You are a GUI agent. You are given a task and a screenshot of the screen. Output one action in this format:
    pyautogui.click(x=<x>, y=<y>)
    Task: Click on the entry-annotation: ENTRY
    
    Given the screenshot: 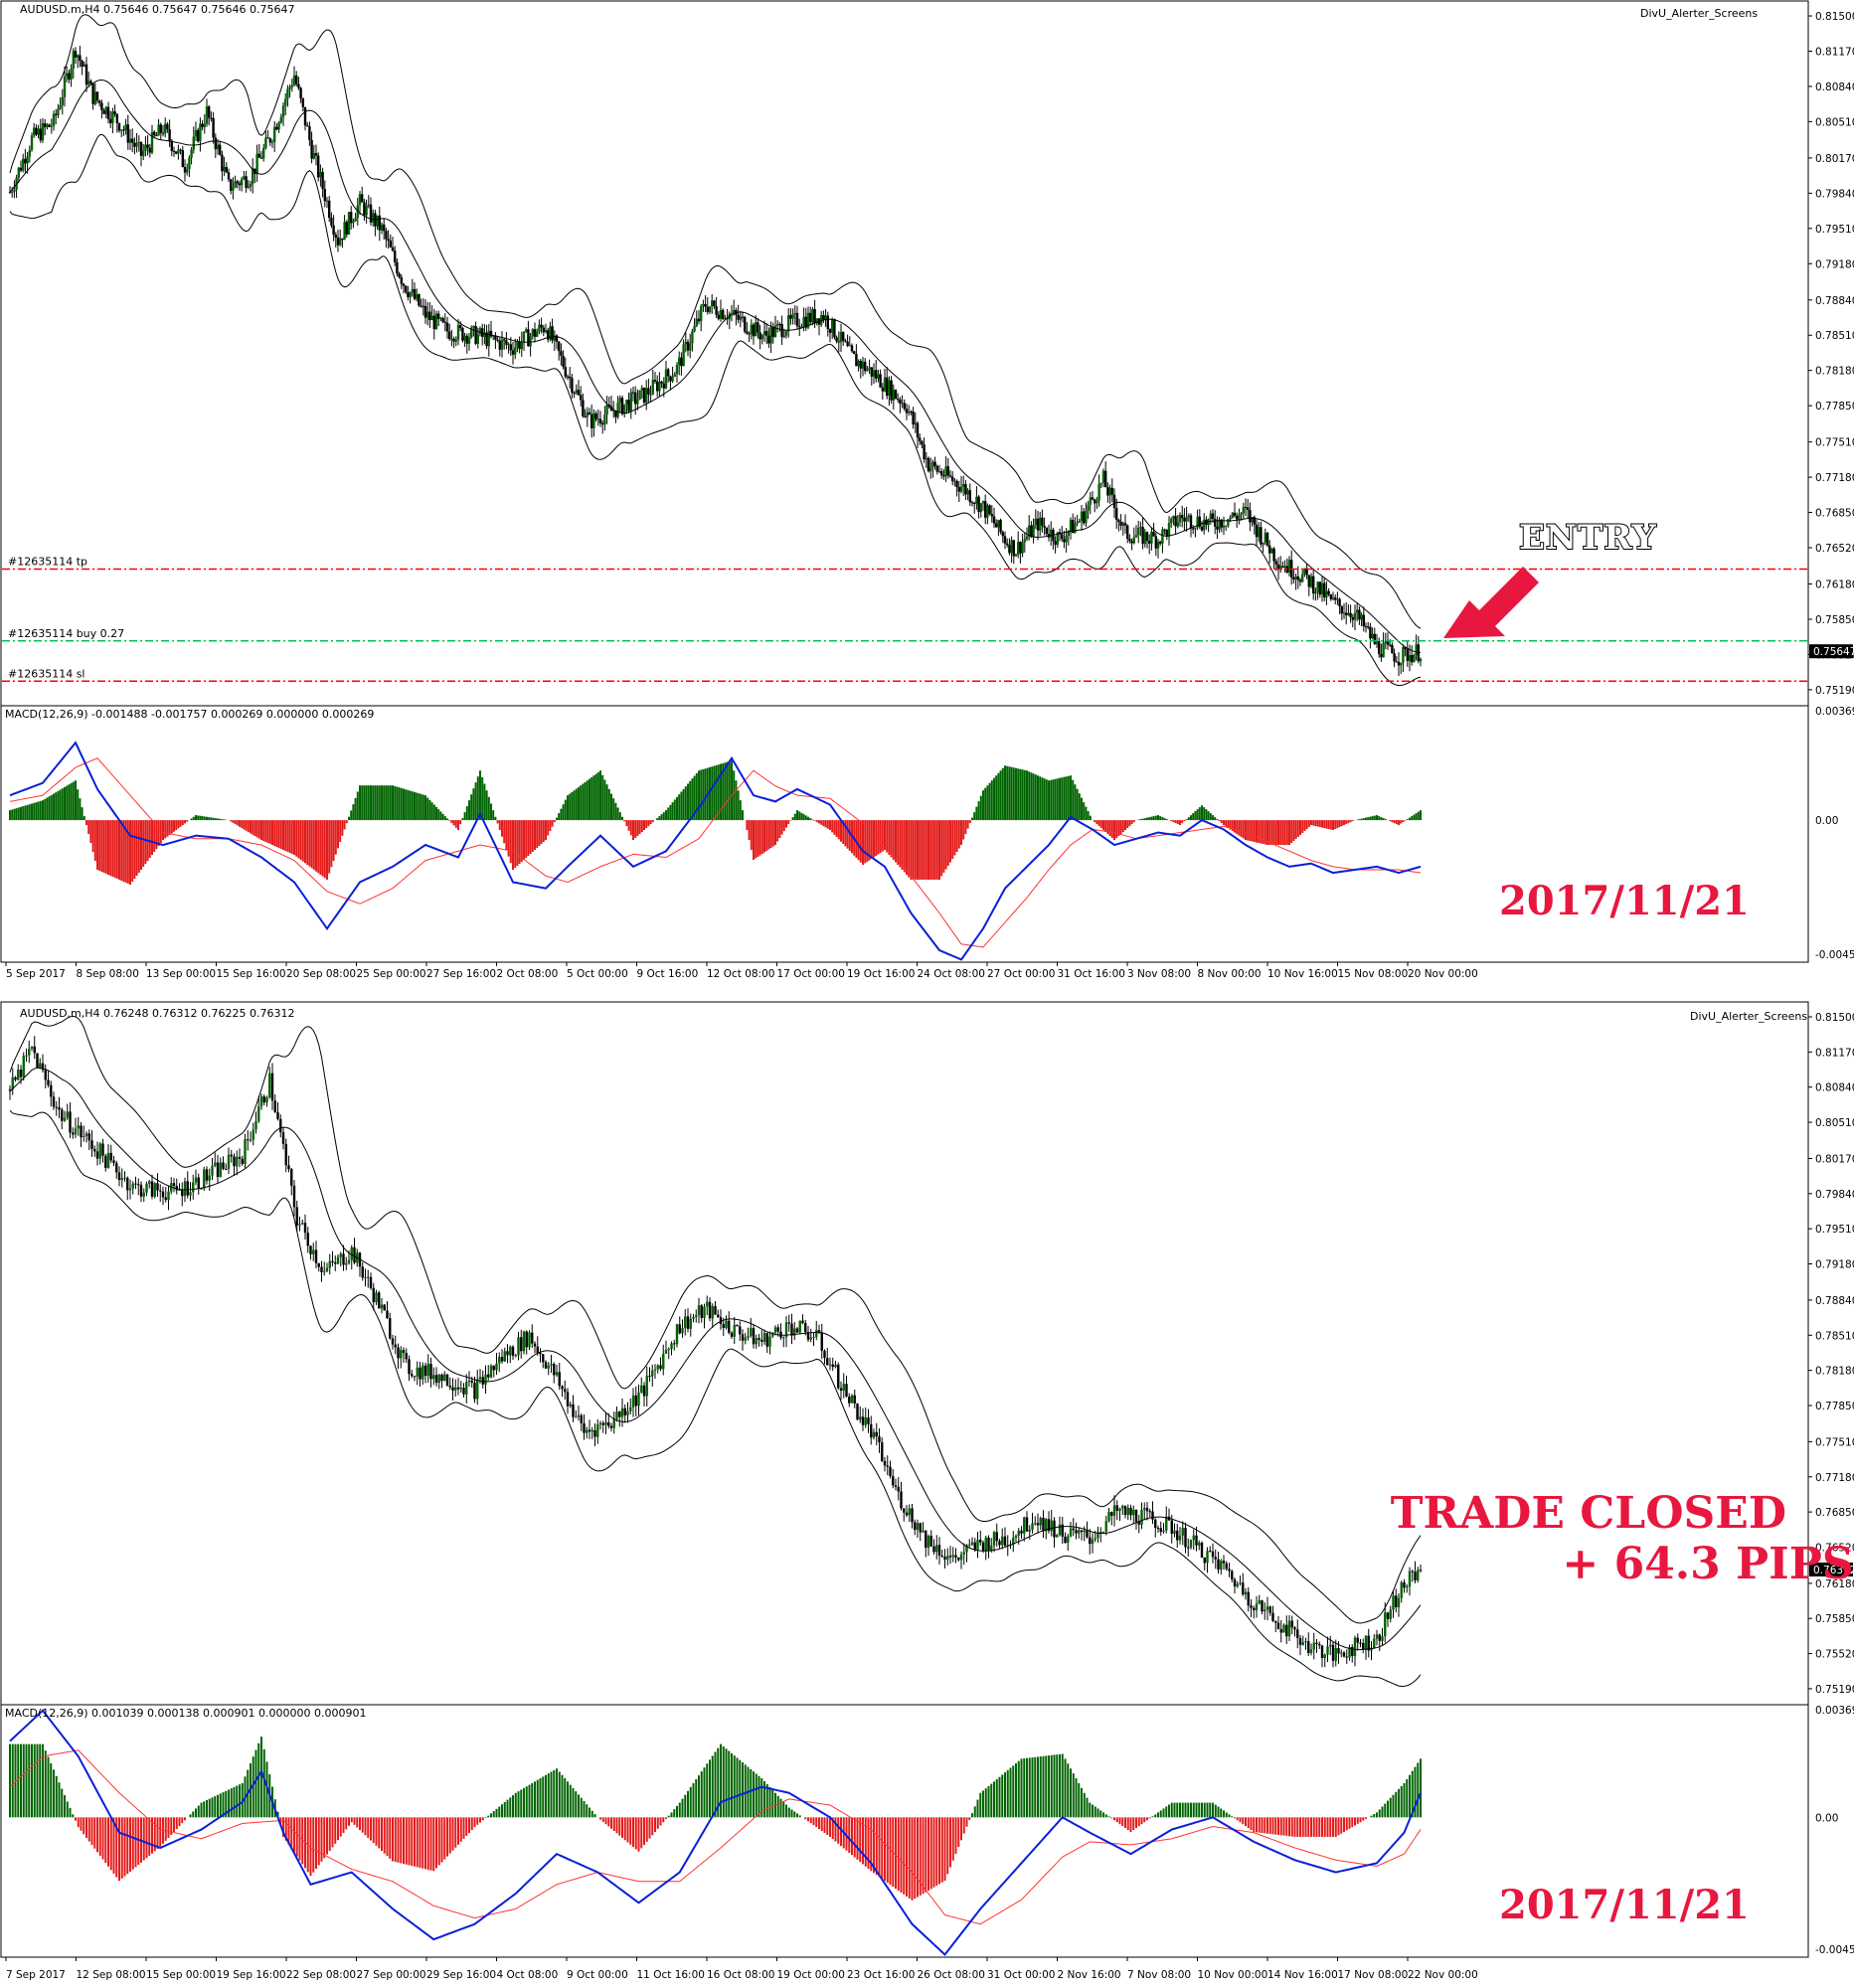 What is the action you would take?
    pyautogui.click(x=1588, y=538)
    